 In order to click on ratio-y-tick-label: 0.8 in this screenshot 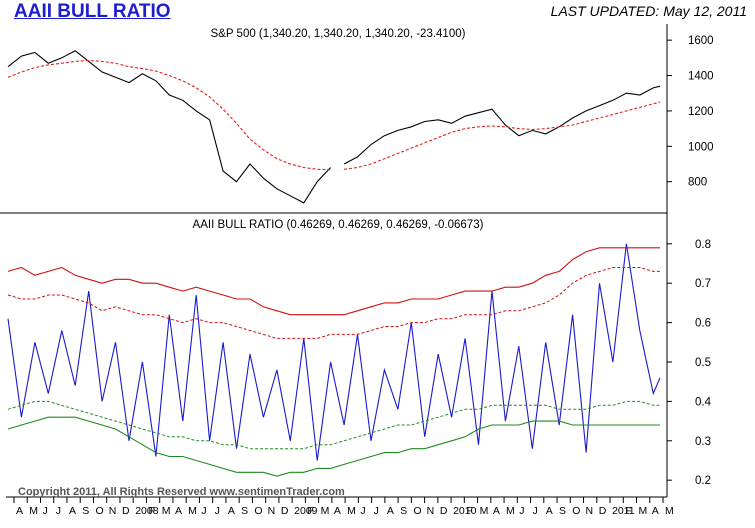, I will do `click(703, 245)`.